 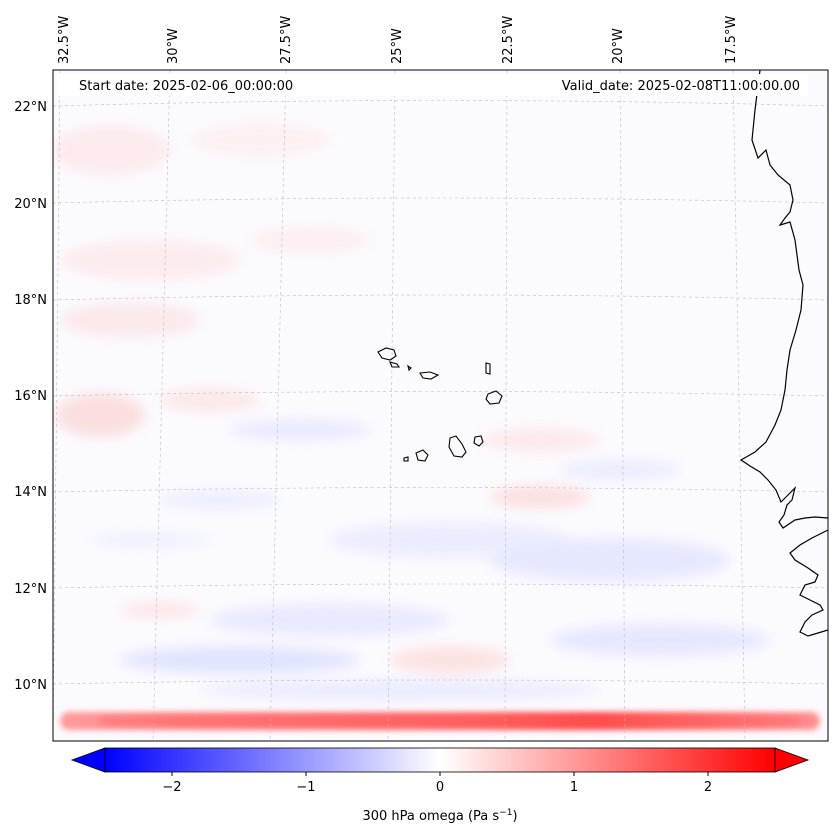 I want to click on lat-label-22n: 22°N, so click(x=30, y=107).